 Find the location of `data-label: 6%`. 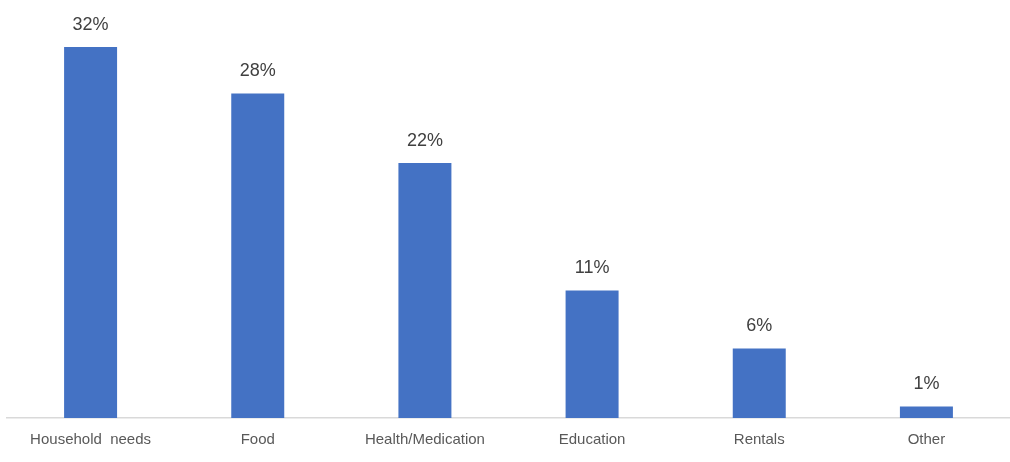

data-label: 6% is located at coordinates (759, 325).